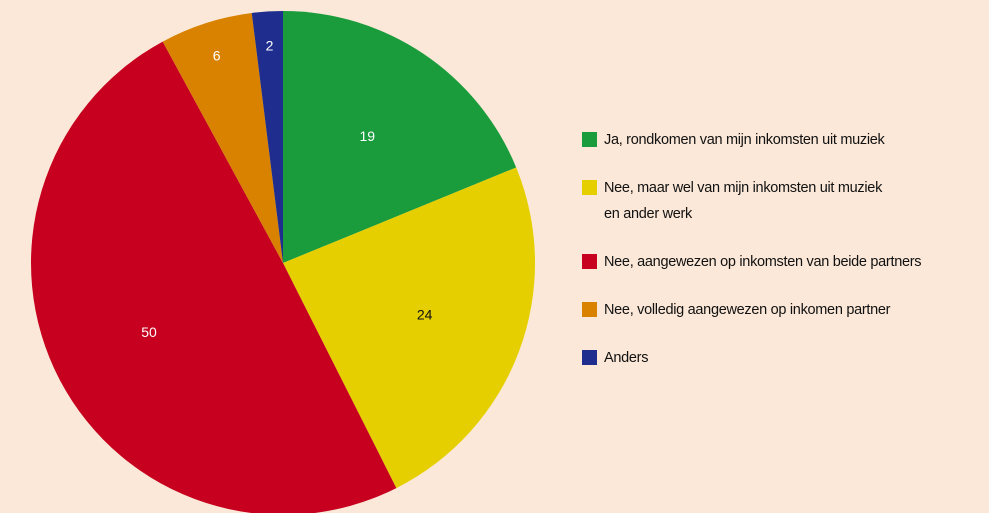  Describe the element at coordinates (425, 315) in the screenshot. I see `slice-label: 24` at that location.